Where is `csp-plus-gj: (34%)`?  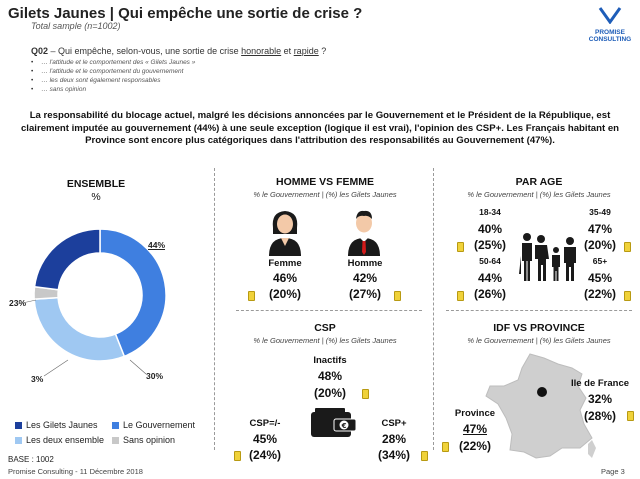 csp-plus-gj: (34%) is located at coordinates (393, 455).